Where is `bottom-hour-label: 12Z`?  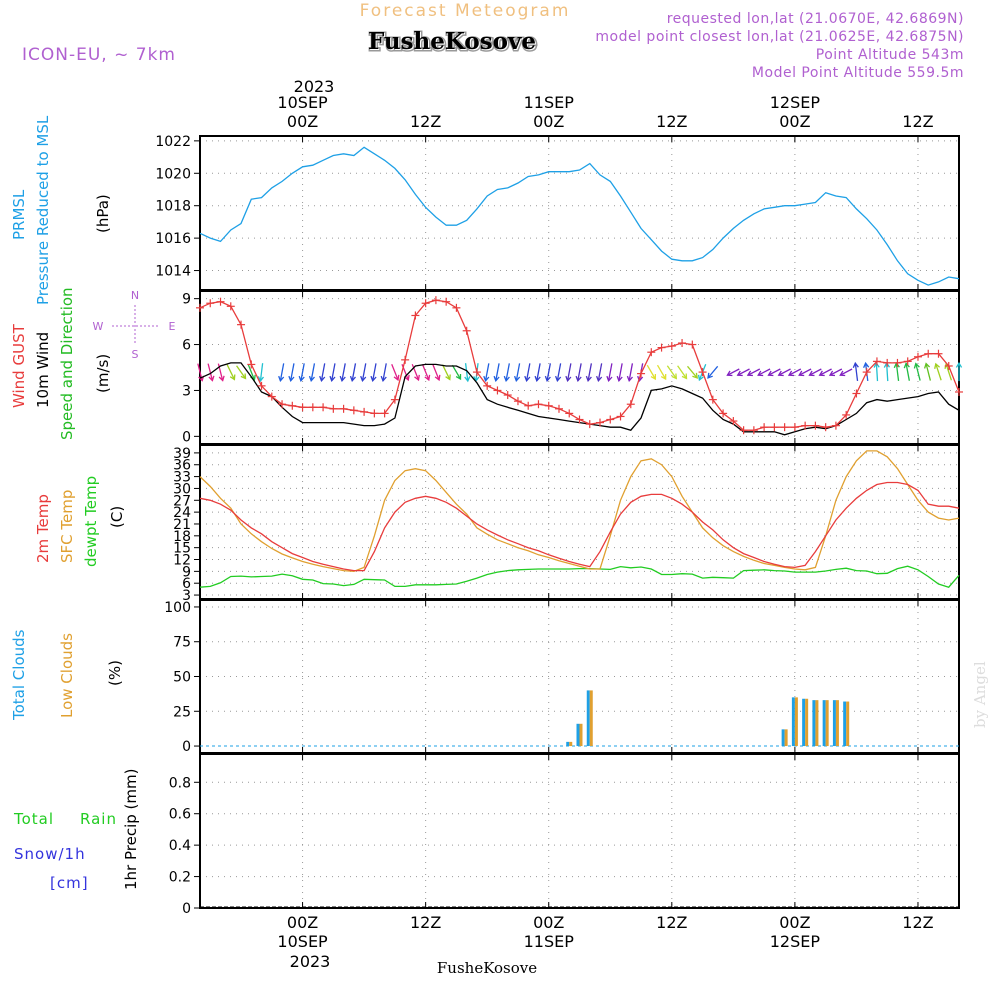 bottom-hour-label: 12Z is located at coordinates (671, 922).